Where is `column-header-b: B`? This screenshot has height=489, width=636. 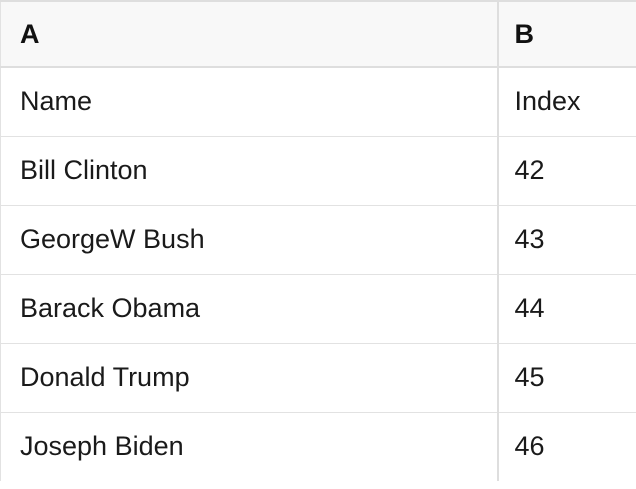 column-header-b: B is located at coordinates (566, 34).